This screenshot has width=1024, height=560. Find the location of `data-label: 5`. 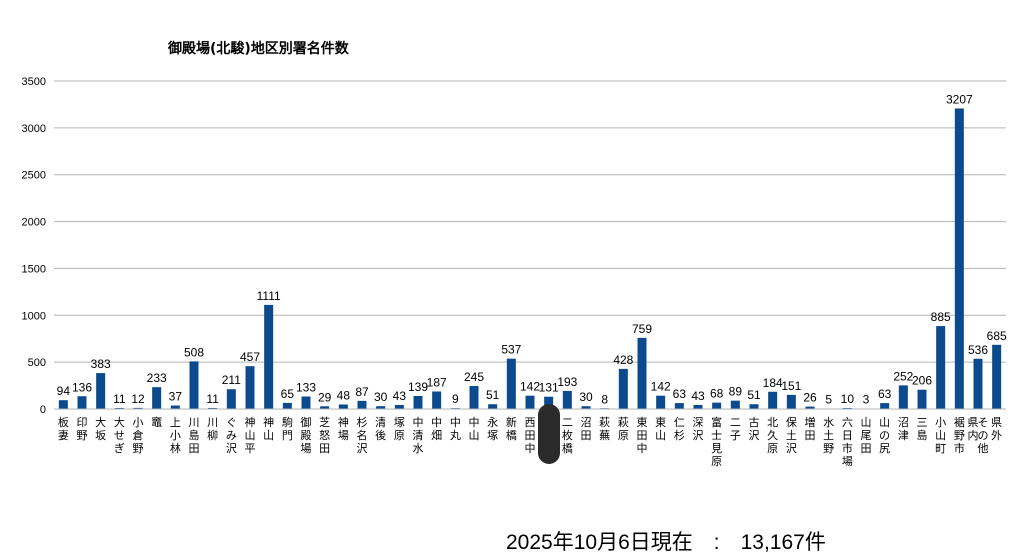

data-label: 5 is located at coordinates (828, 400).